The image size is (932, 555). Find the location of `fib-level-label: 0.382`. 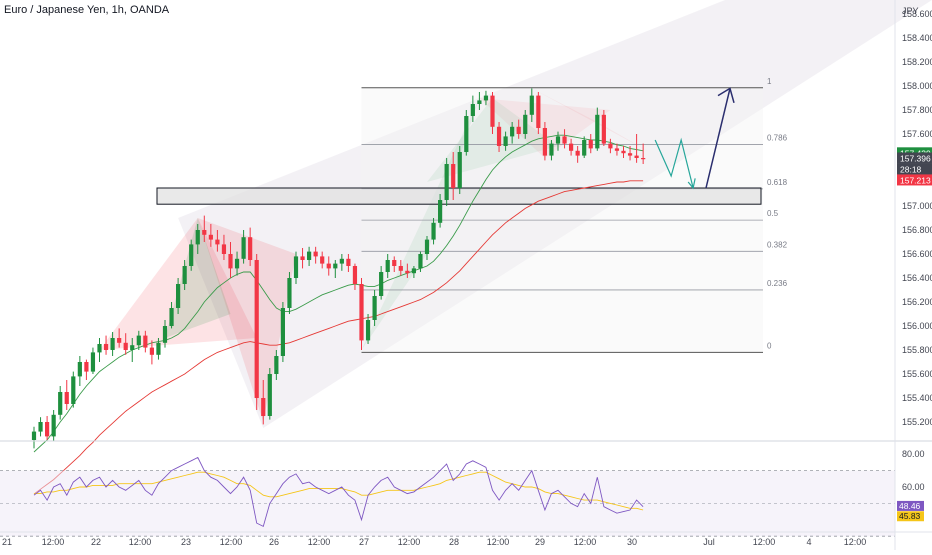

fib-level-label: 0.382 is located at coordinates (777, 244).